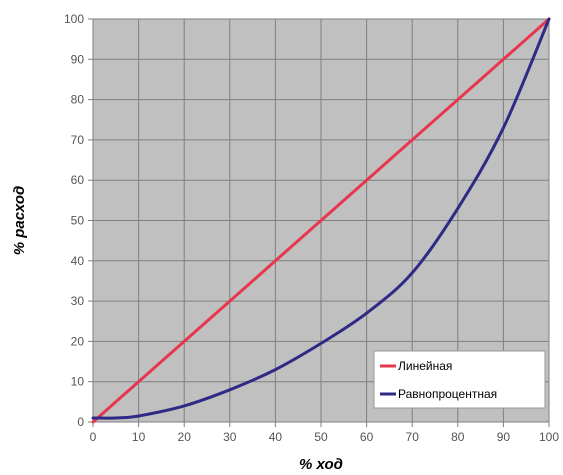 The height and width of the screenshot is (475, 563). What do you see at coordinates (276, 437) in the screenshot?
I see `x-tick-label: 40` at bounding box center [276, 437].